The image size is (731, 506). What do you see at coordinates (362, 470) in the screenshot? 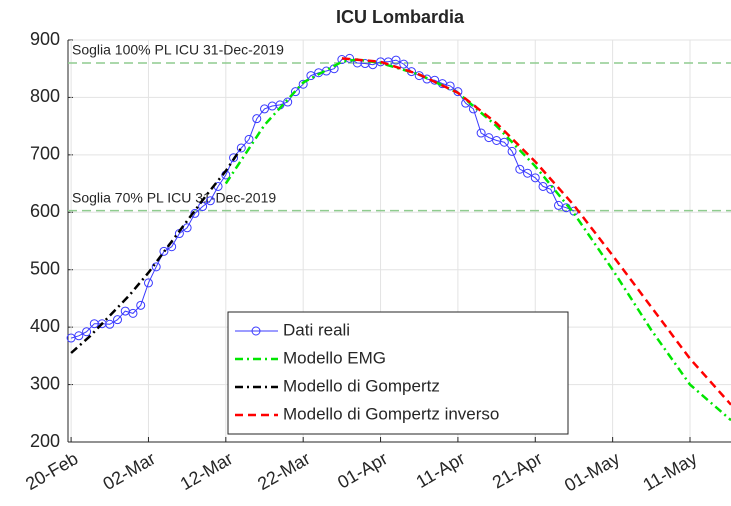
I see `x-tick-label: 01-Apr` at bounding box center [362, 470].